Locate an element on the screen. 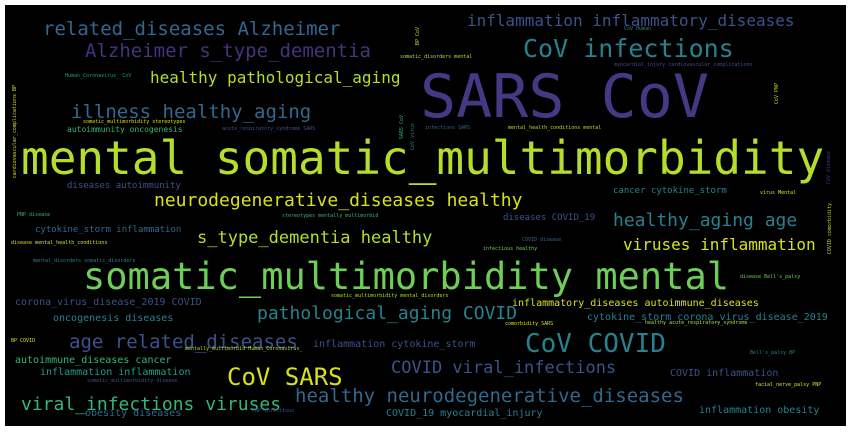 The image size is (851, 432). word: cancer cytokine_storm is located at coordinates (670, 191).